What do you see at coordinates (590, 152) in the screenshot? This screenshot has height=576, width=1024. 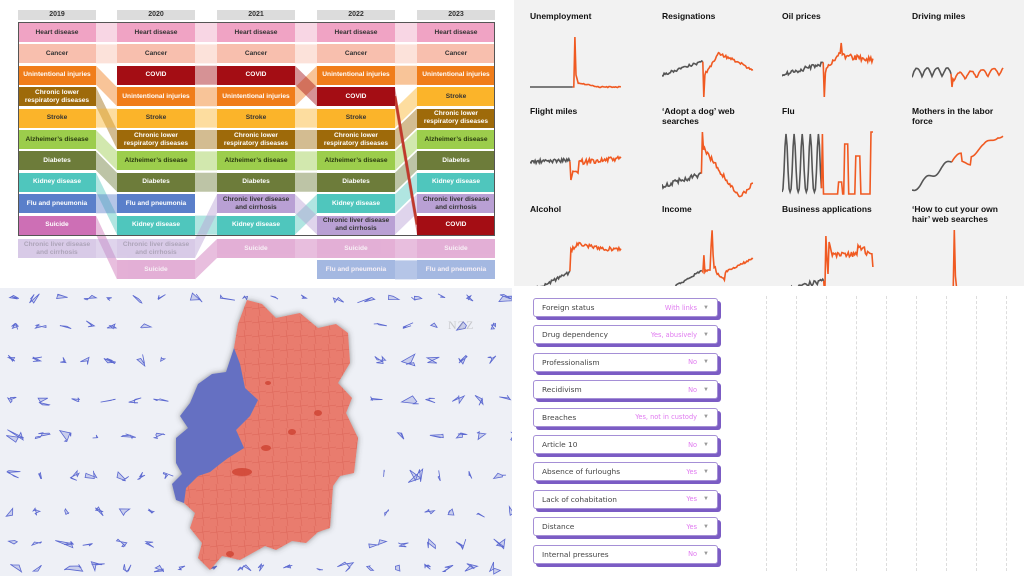 I see `small-multiple-flight-miles: Flight miles` at bounding box center [590, 152].